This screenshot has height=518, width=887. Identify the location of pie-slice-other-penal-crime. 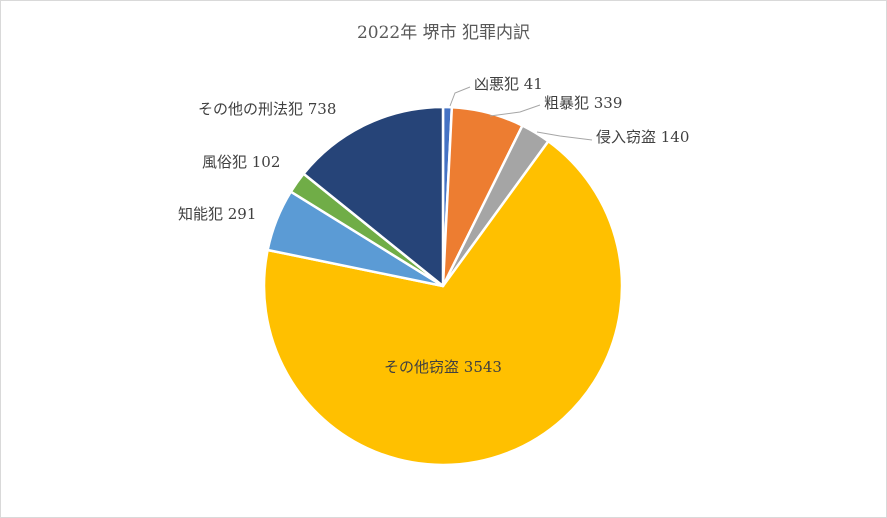
(373, 196).